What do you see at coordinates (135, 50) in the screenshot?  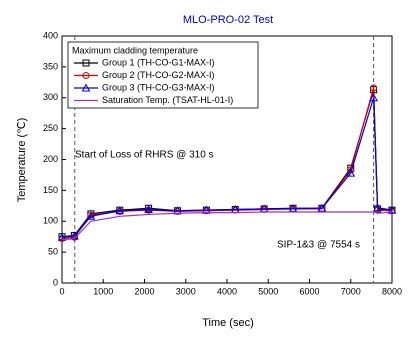 I see `legend-title: Maximum cladding temperature` at bounding box center [135, 50].